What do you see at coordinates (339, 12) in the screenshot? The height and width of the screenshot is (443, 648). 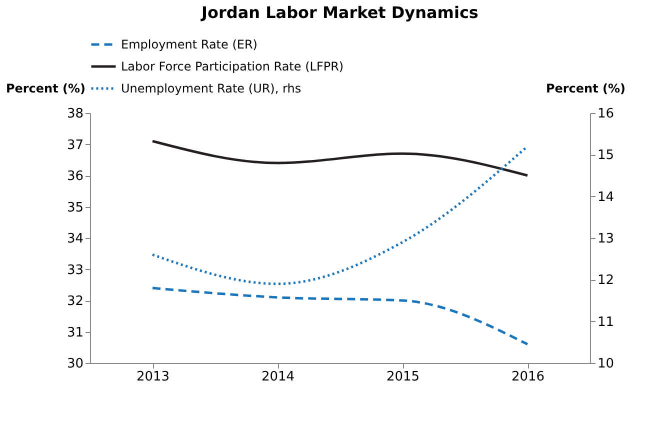 I see `chart-title: Jordan Labor Market Dynamics` at bounding box center [339, 12].